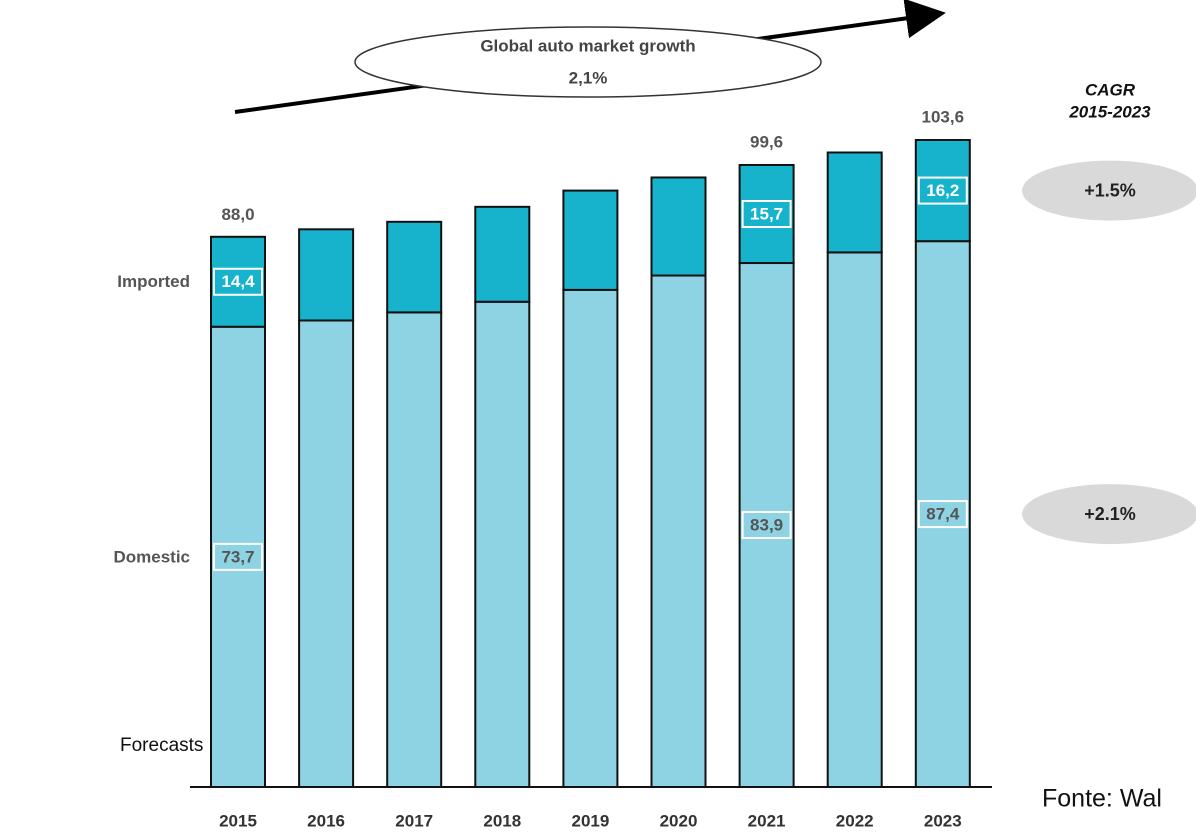  I want to click on x-tick-label: 2022, so click(855, 820).